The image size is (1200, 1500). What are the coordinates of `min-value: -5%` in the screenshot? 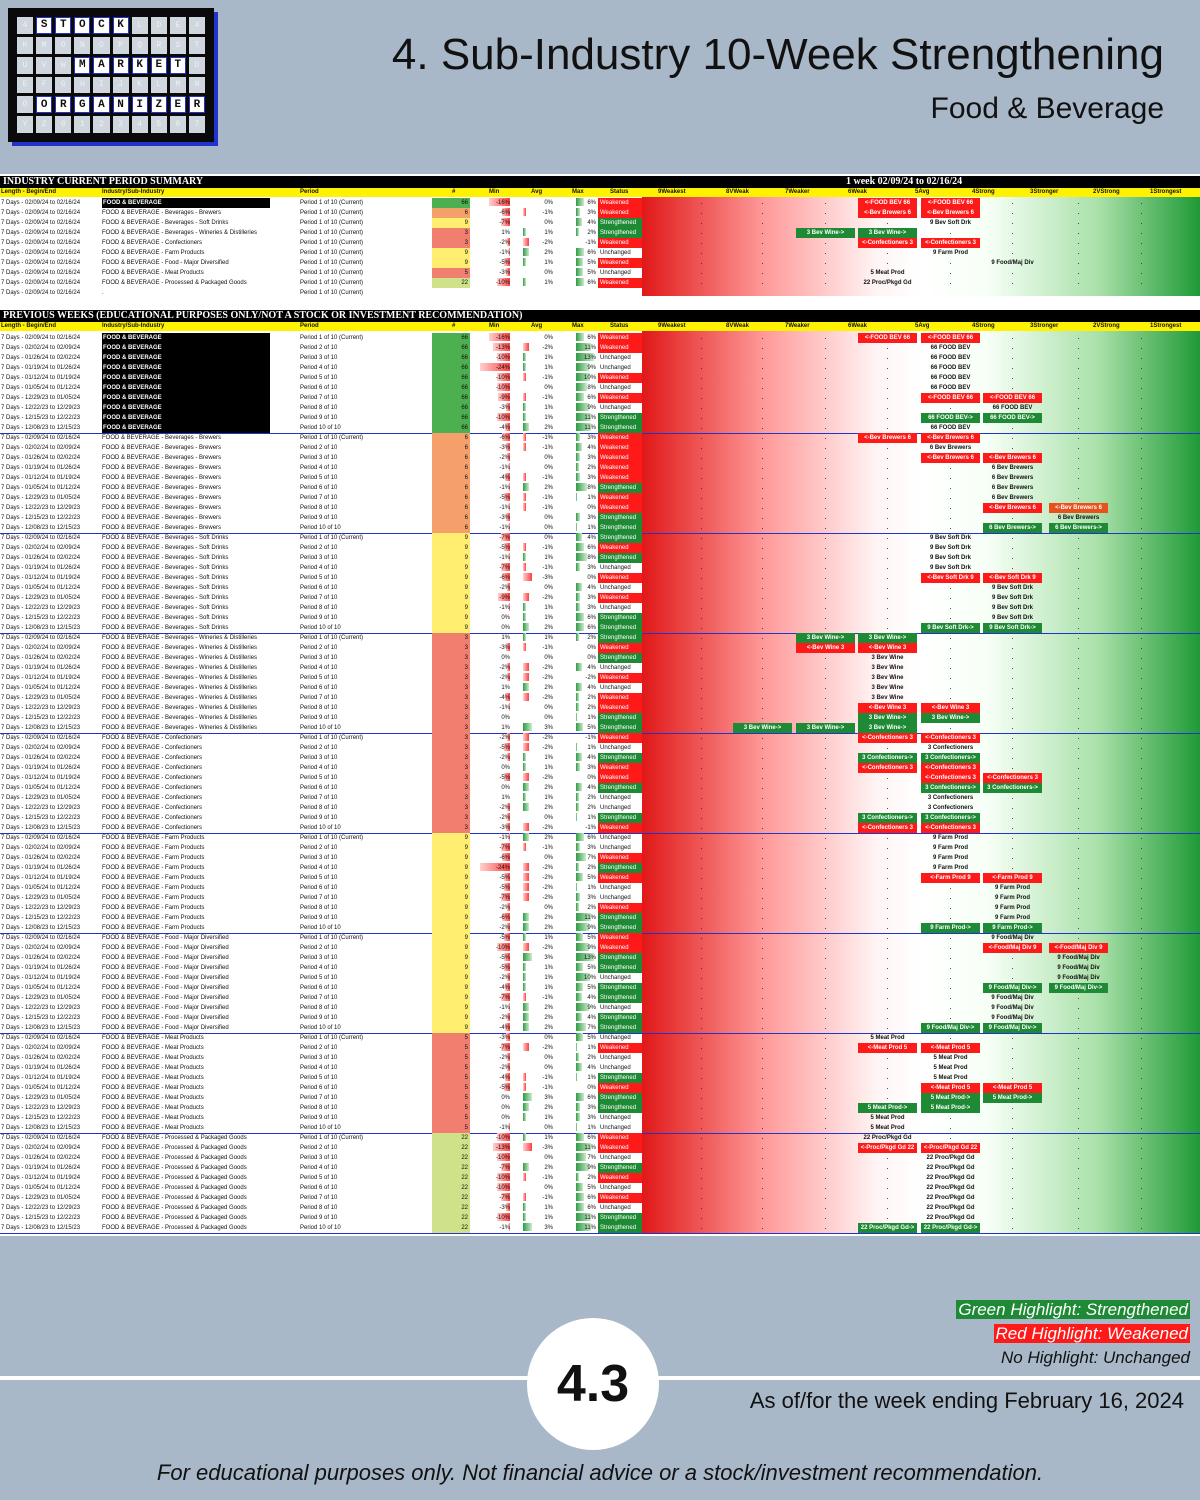 It's located at (504, 778).